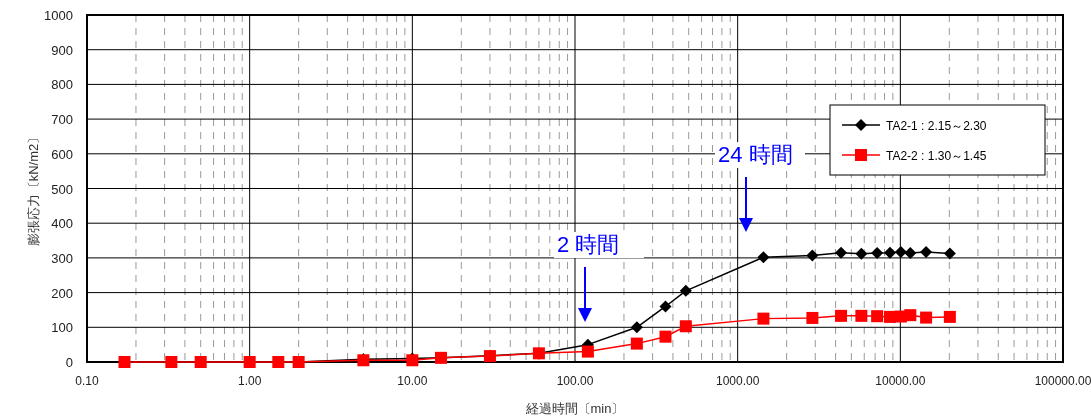 This screenshot has height=416, width=1091. Describe the element at coordinates (87, 381) in the screenshot. I see `x-tick-label: 0.10` at that location.